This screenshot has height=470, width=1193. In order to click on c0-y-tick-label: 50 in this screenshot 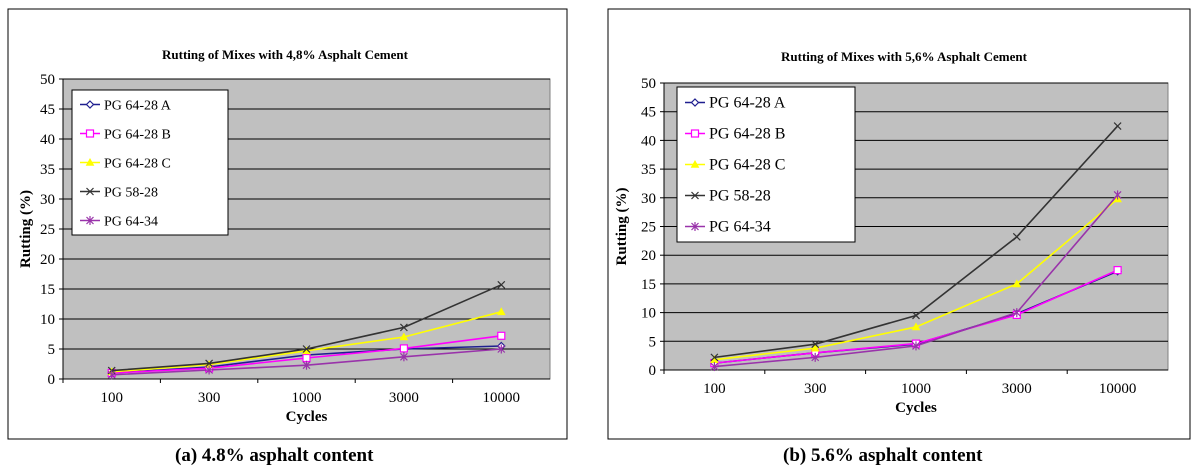, I will do `click(47, 80)`.